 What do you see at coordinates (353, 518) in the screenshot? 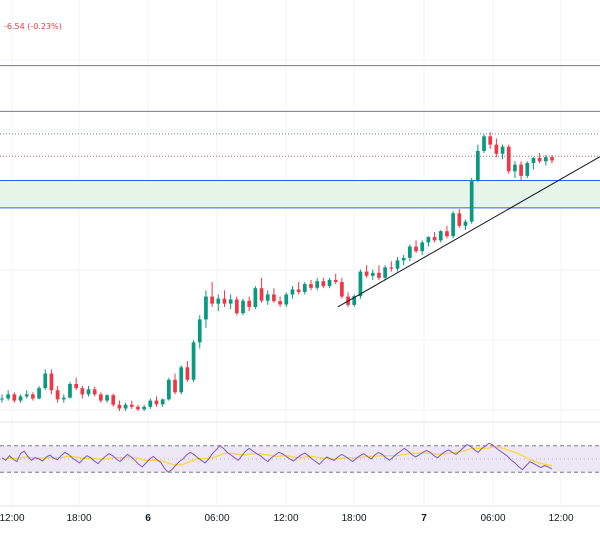
I see `x-tick-label: 18:00` at bounding box center [353, 518].